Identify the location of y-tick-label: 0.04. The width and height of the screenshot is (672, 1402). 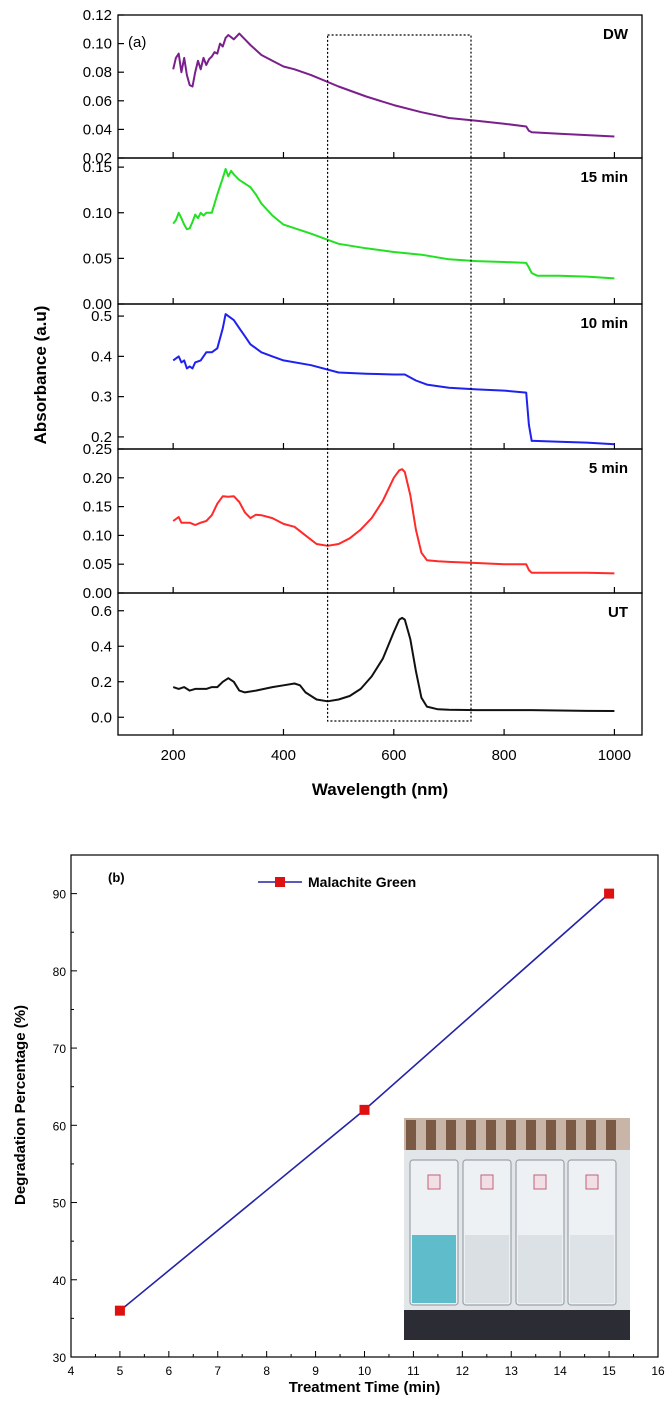
(97, 129).